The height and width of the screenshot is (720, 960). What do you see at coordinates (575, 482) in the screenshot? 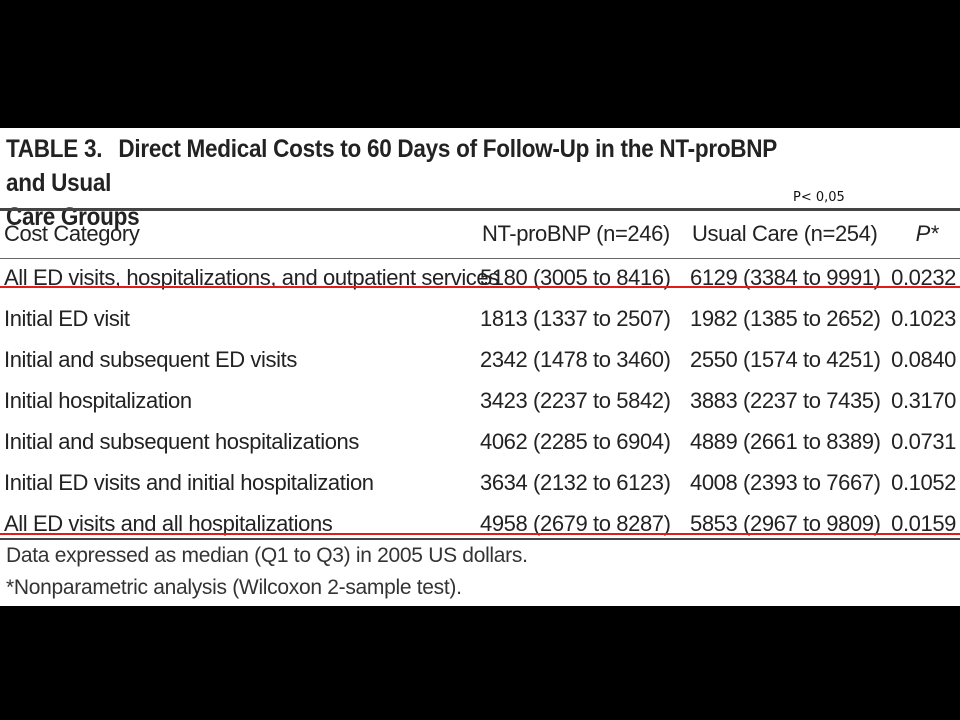
I see `cell-ntprobnp: 3634 (2132 to 6123)` at bounding box center [575, 482].